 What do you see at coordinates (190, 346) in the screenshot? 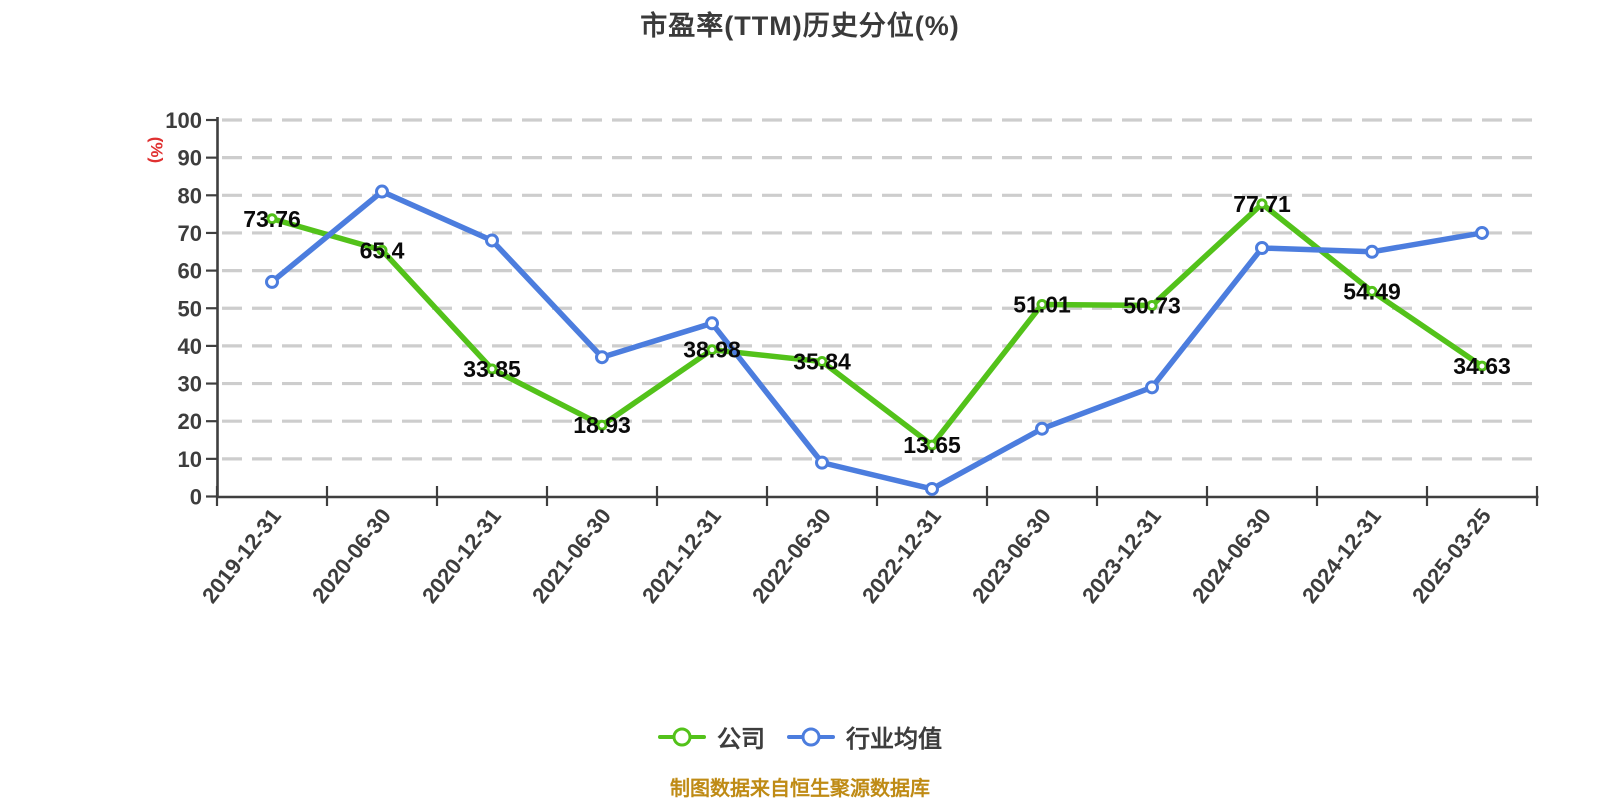
I see `y-tick-label: 40` at bounding box center [190, 346].